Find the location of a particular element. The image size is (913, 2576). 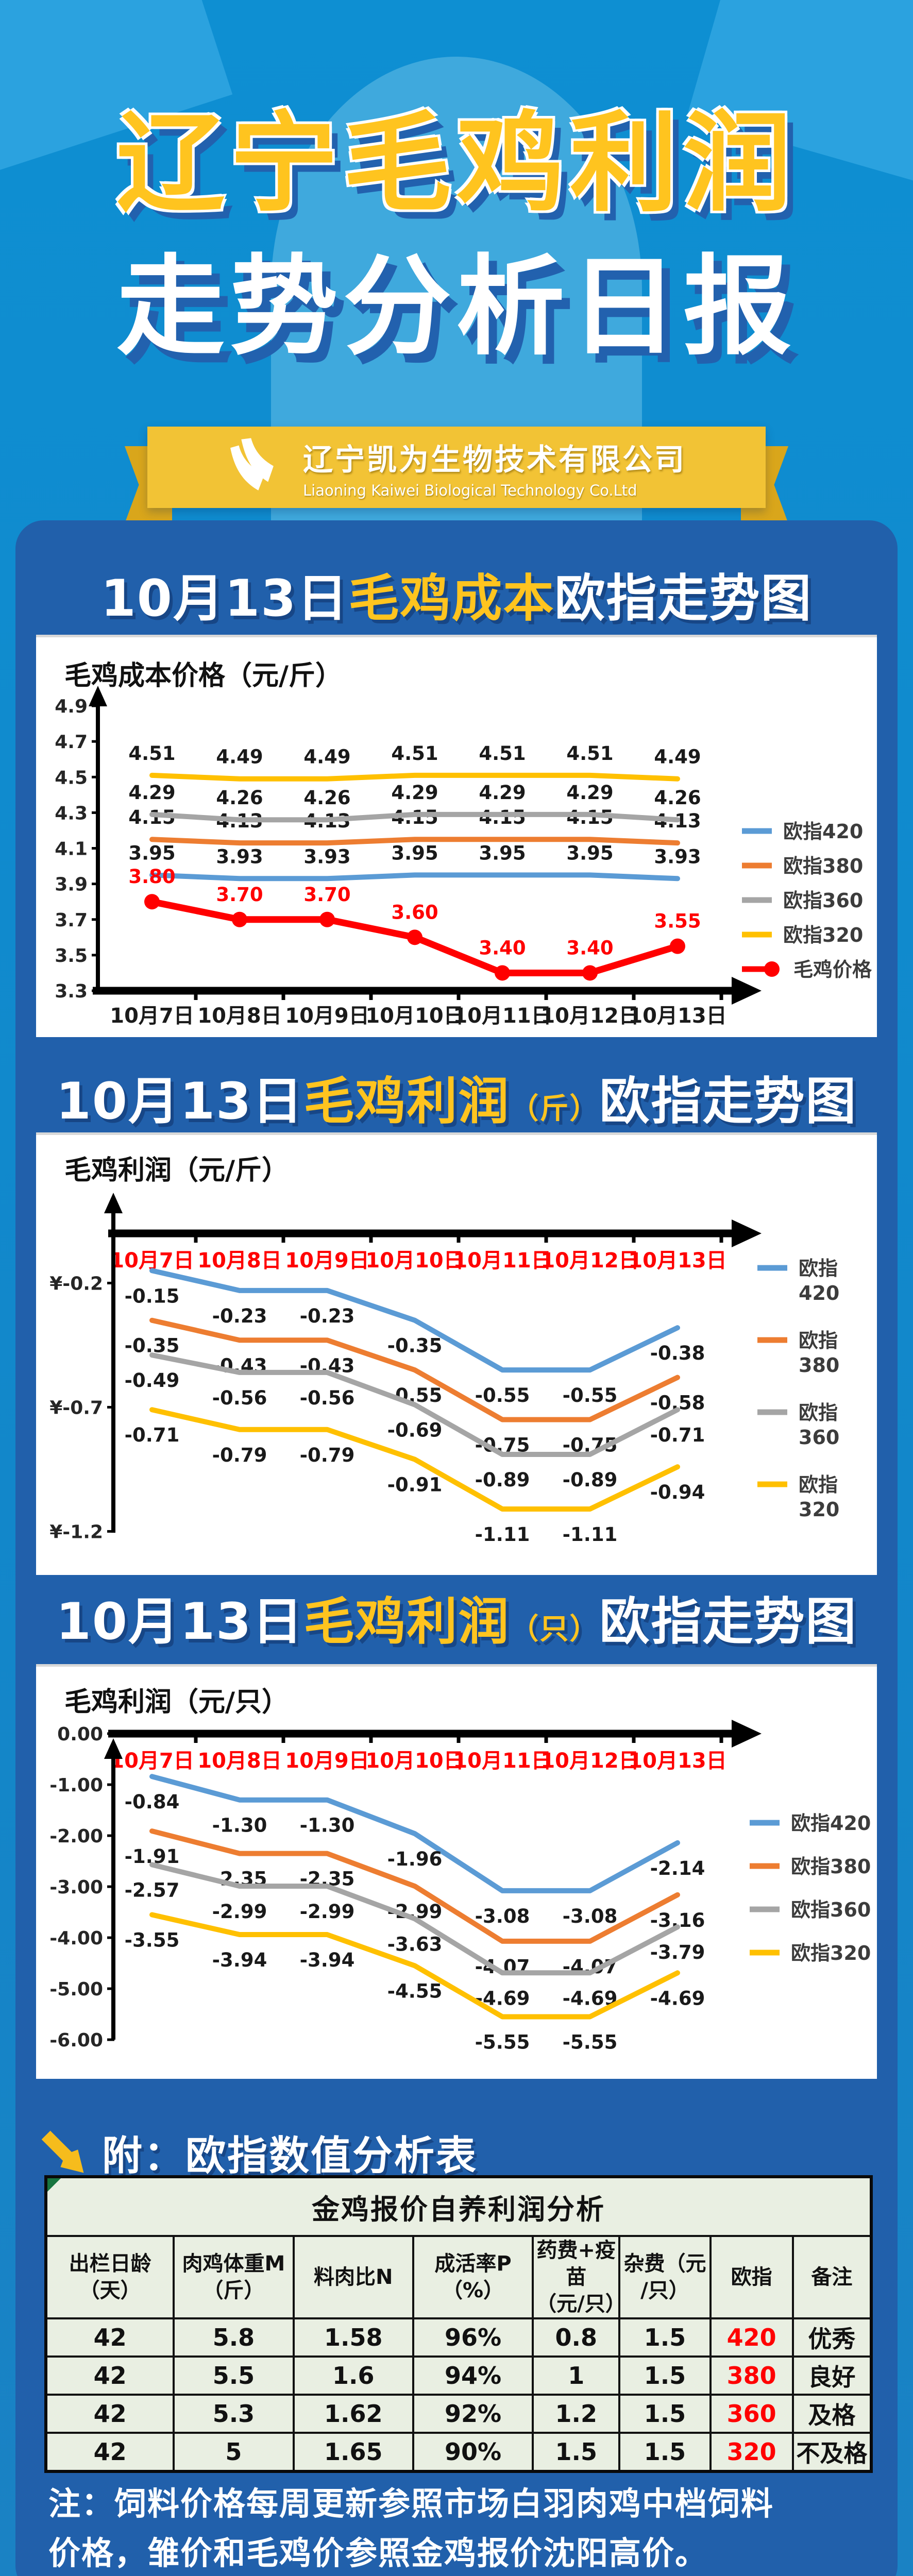

section-title-cost: 10月13日毛鸡成本欧指走势图 is located at coordinates (457, 594).